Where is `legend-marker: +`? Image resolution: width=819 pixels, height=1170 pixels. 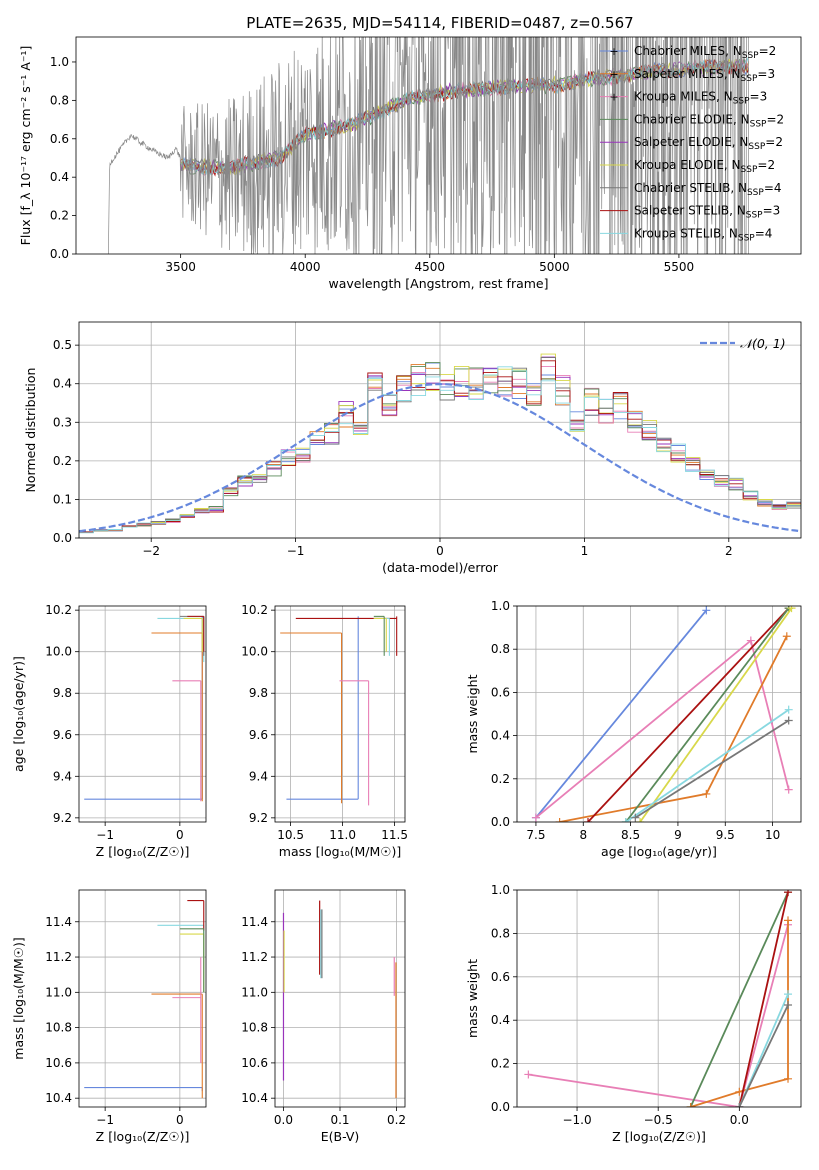 legend-marker: + is located at coordinates (613, 51).